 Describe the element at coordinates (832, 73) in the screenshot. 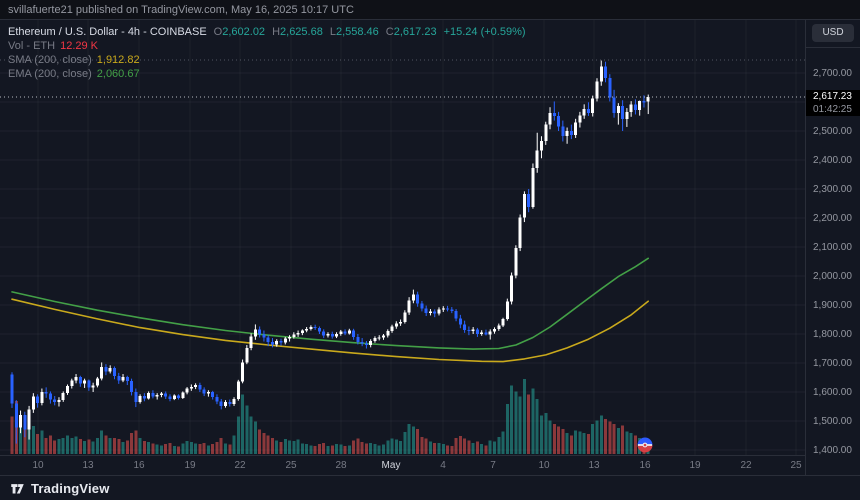

I see `price-tick: 2,700.00` at that location.